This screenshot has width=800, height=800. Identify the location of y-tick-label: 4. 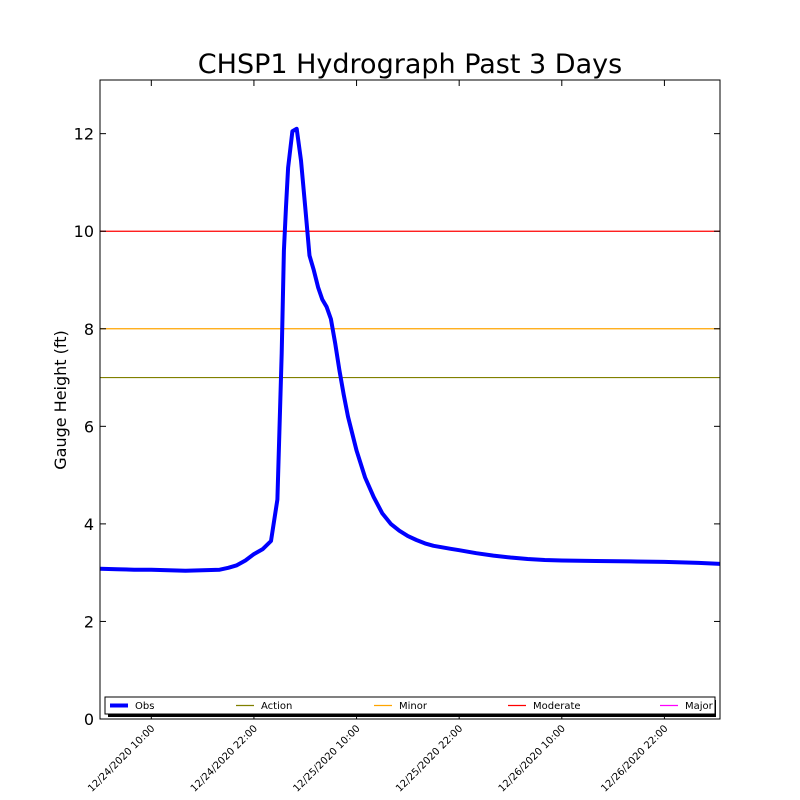
(89, 524).